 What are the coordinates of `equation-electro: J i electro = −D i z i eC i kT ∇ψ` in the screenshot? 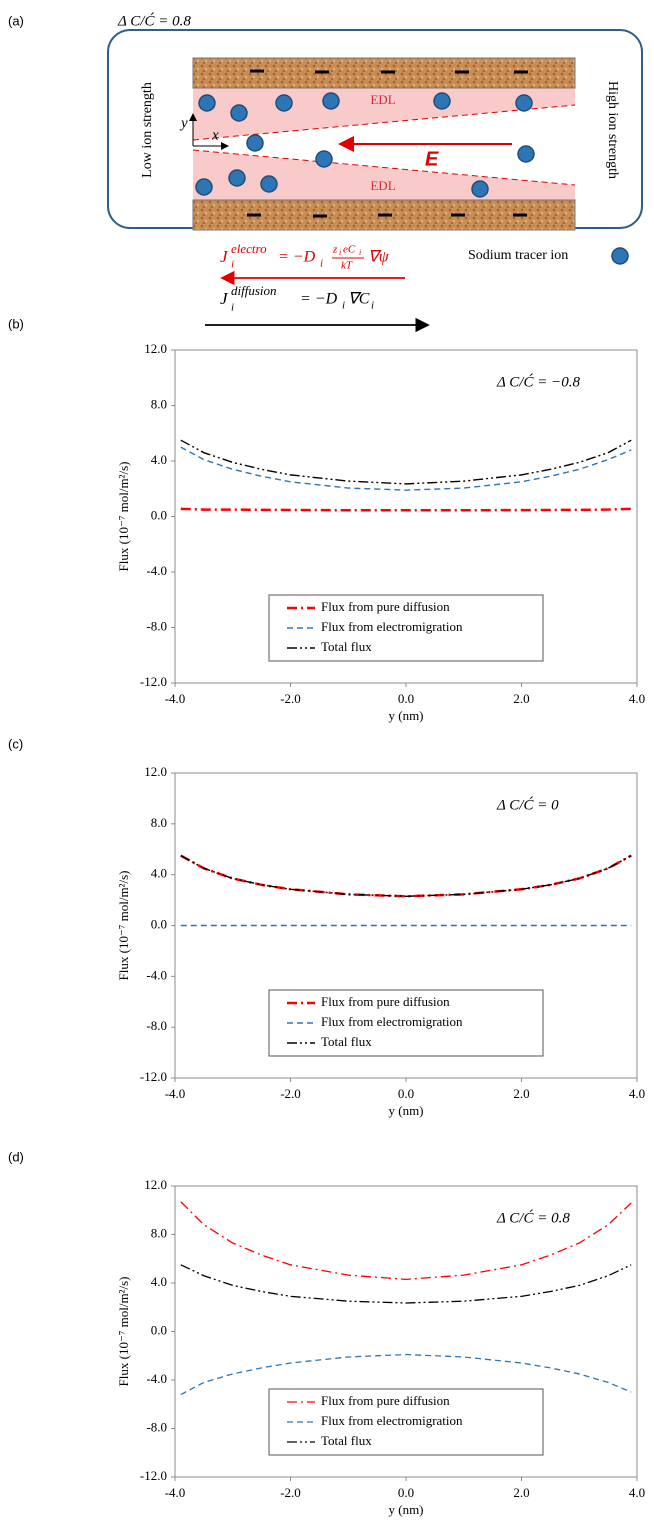 It's located at (305, 256).